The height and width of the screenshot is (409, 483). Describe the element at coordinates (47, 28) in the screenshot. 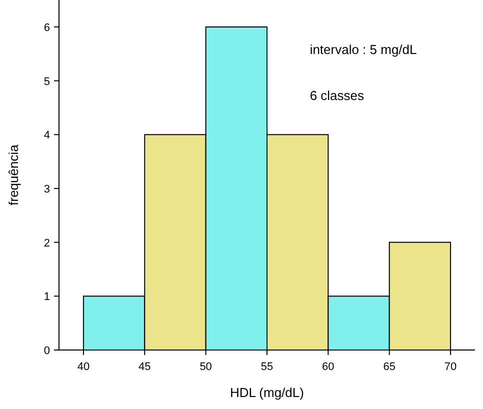

I see `y-tick-label: 6` at that location.